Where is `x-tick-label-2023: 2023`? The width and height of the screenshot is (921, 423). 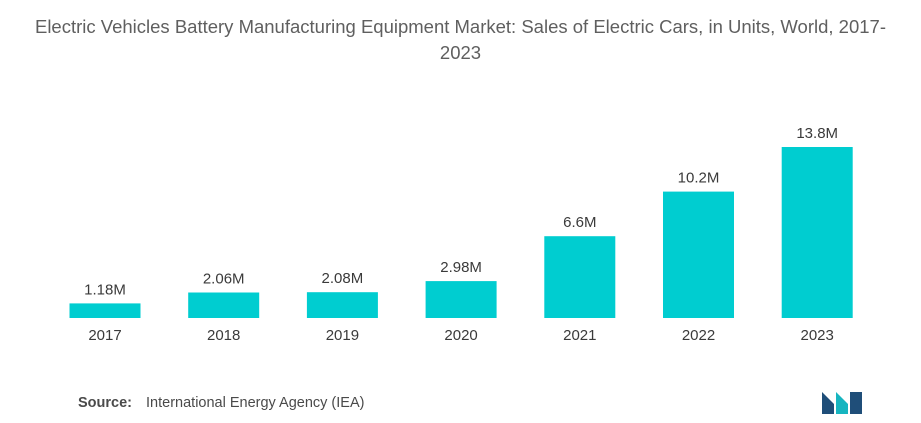
x-tick-label-2023: 2023 is located at coordinates (817, 335).